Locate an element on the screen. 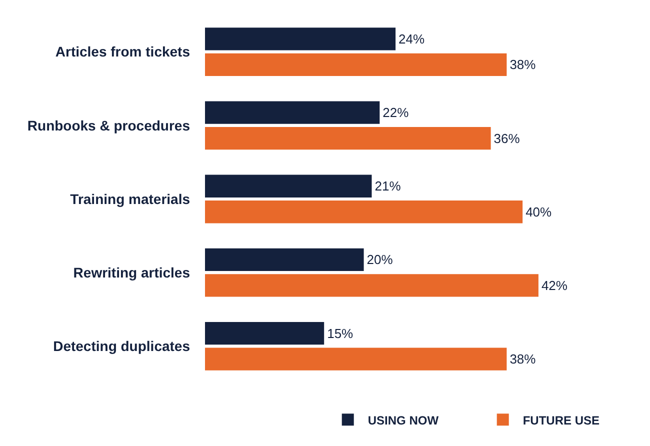  y-tick-label: Runbooks & procedures is located at coordinates (108, 125).